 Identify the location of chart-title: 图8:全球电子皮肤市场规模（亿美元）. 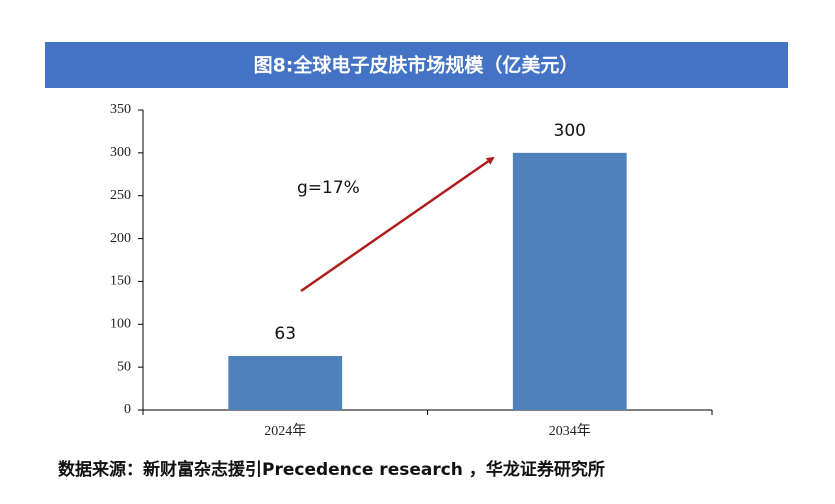
(416, 65).